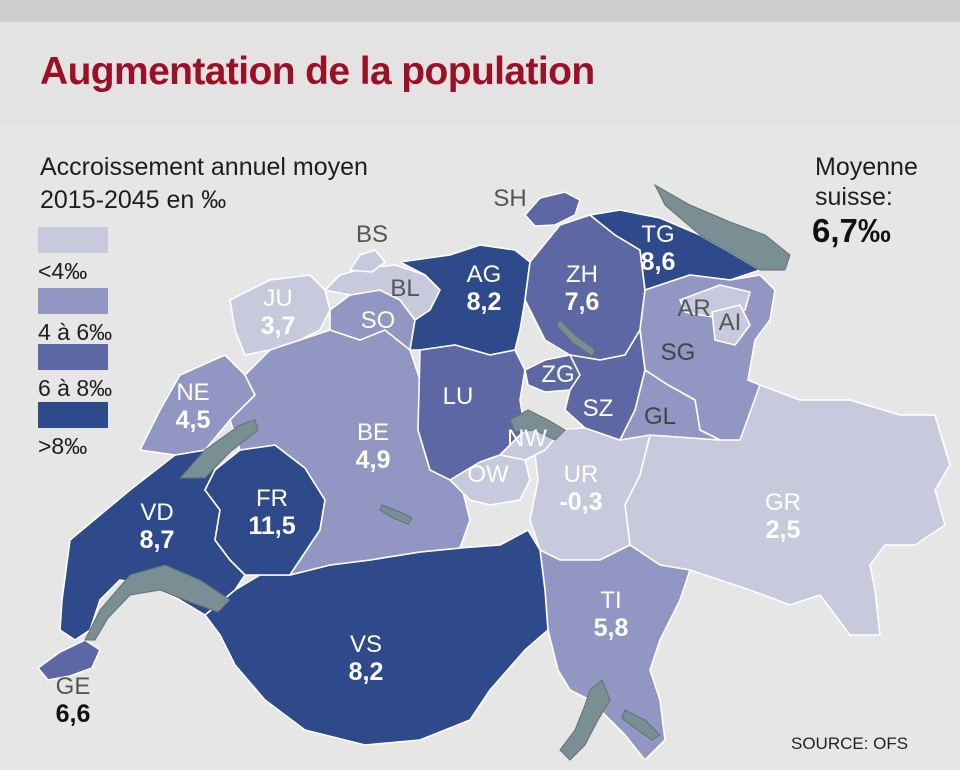 Image resolution: width=960 pixels, height=770 pixels. I want to click on canton-label-ti: TI, so click(610, 600).